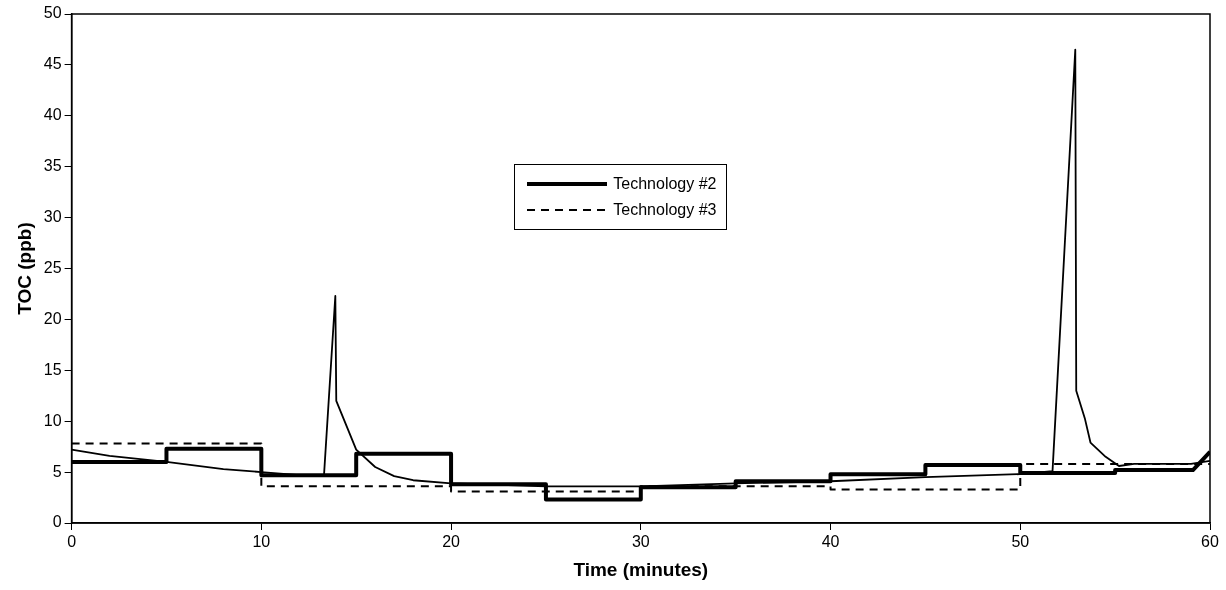 This screenshot has width=1226, height=590. Describe the element at coordinates (1210, 542) in the screenshot. I see `x-tick-label: 60` at that location.